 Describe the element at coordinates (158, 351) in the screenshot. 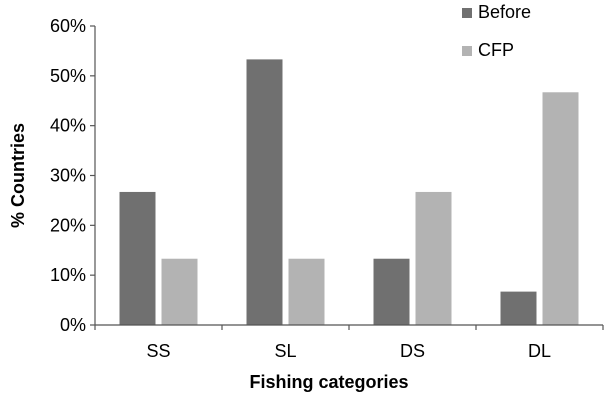

I see `x-tick-label-ss: SS` at that location.